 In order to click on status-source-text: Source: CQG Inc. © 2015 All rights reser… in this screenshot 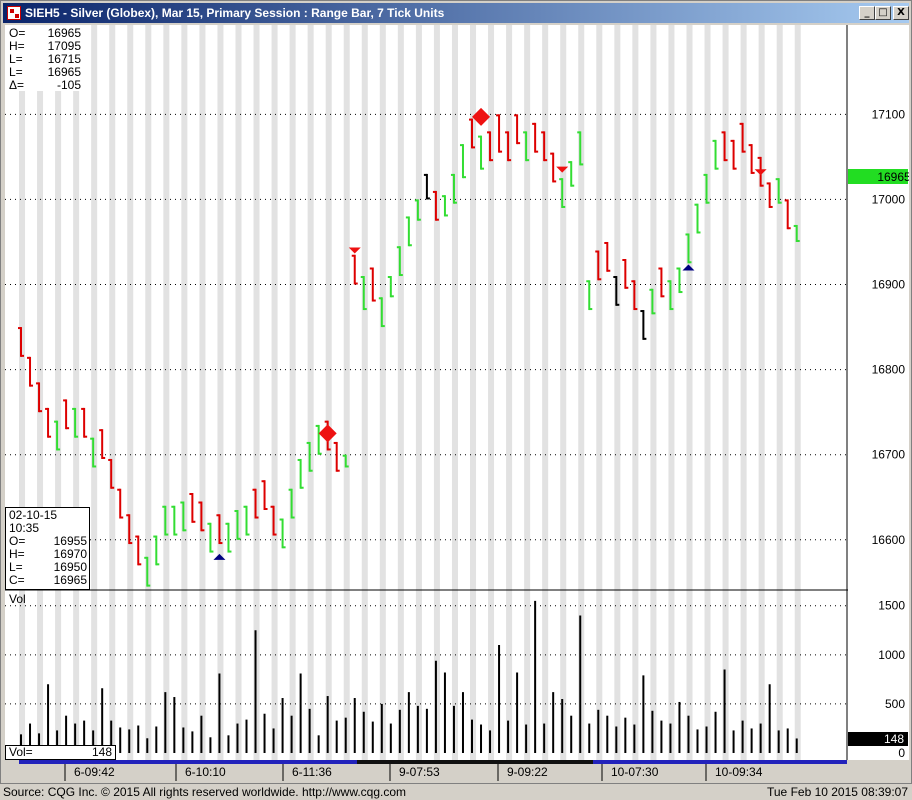, I will do `click(205, 792)`.